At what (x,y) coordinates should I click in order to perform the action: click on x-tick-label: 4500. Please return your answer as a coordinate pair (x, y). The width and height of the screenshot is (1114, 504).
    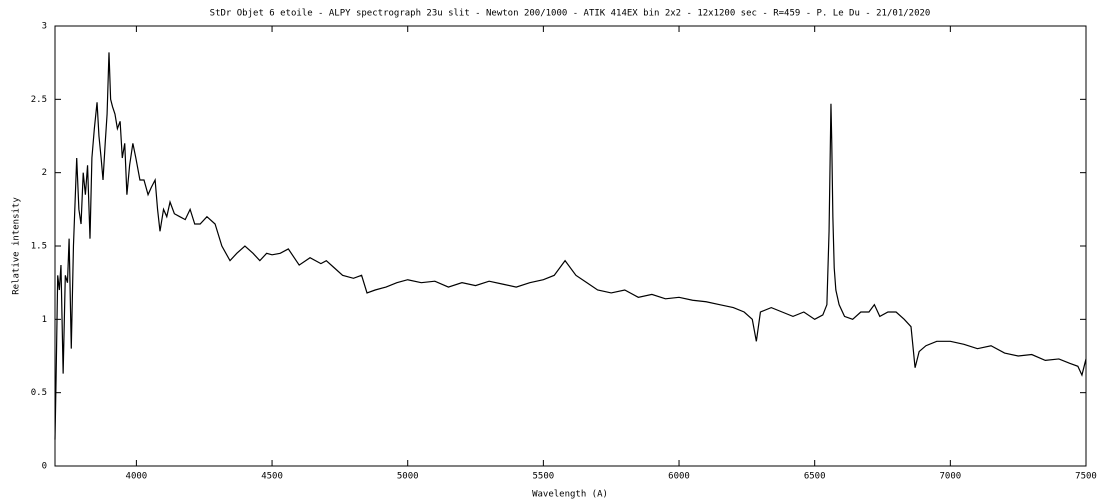
    Looking at the image, I should click on (272, 477).